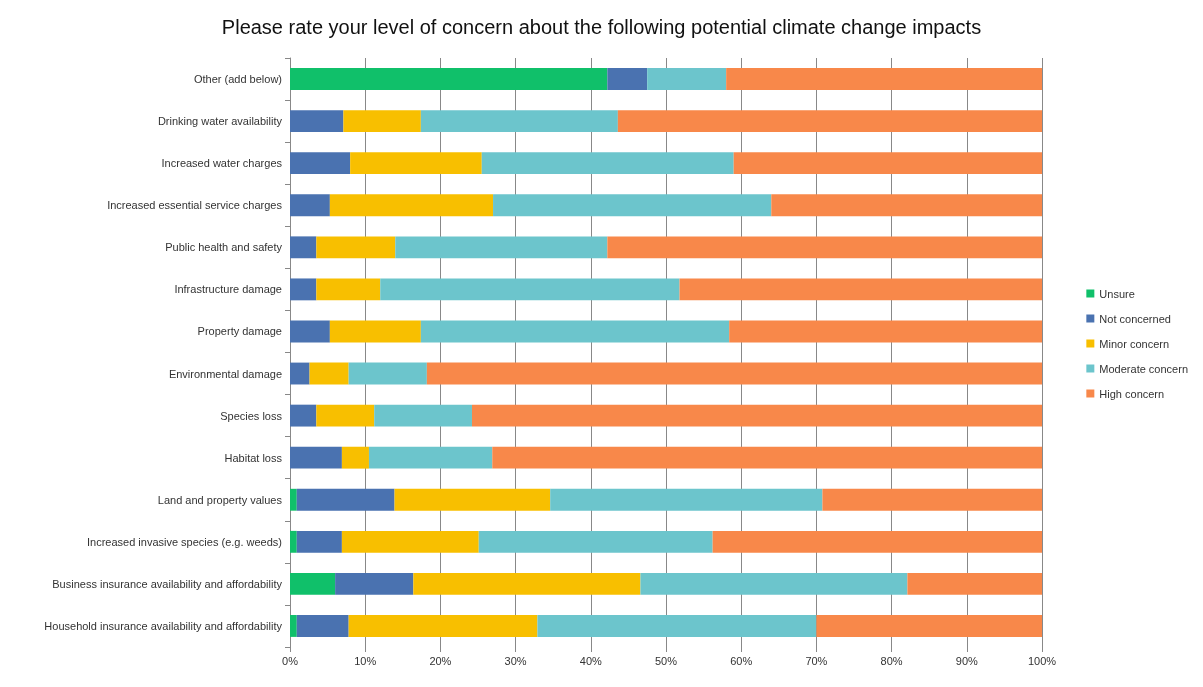  What do you see at coordinates (1134, 343) in the screenshot?
I see `legend-label: Minor concern` at bounding box center [1134, 343].